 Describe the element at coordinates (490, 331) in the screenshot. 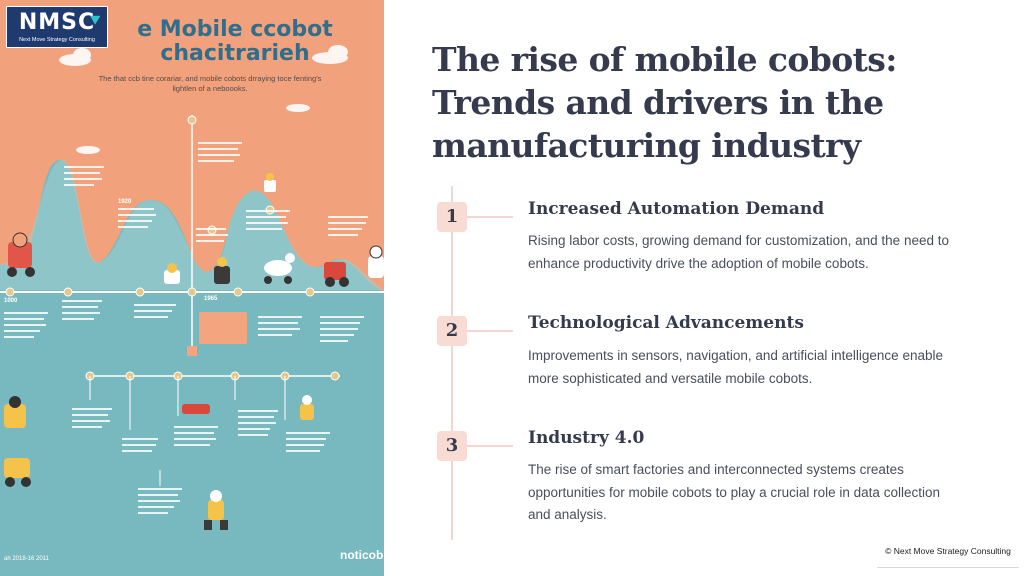

I see `step-2-connector` at that location.